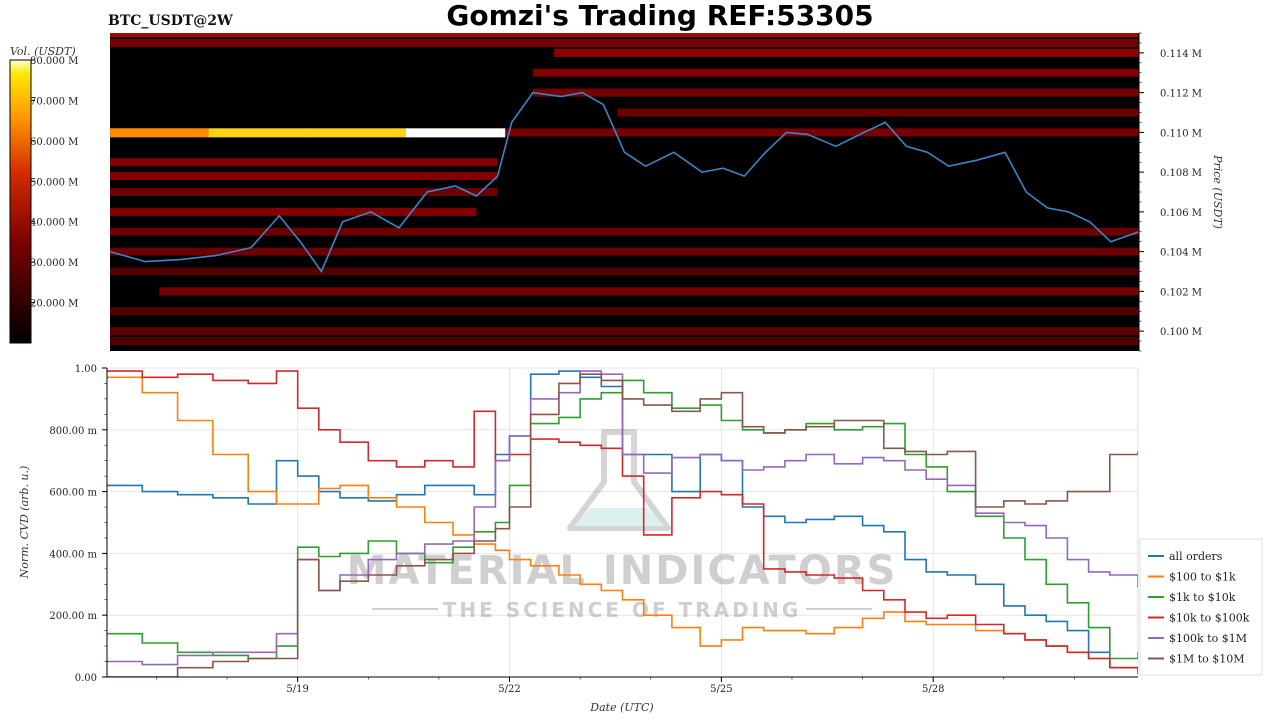 This screenshot has width=1280, height=720. I want to click on flask-icon, so click(619, 480).